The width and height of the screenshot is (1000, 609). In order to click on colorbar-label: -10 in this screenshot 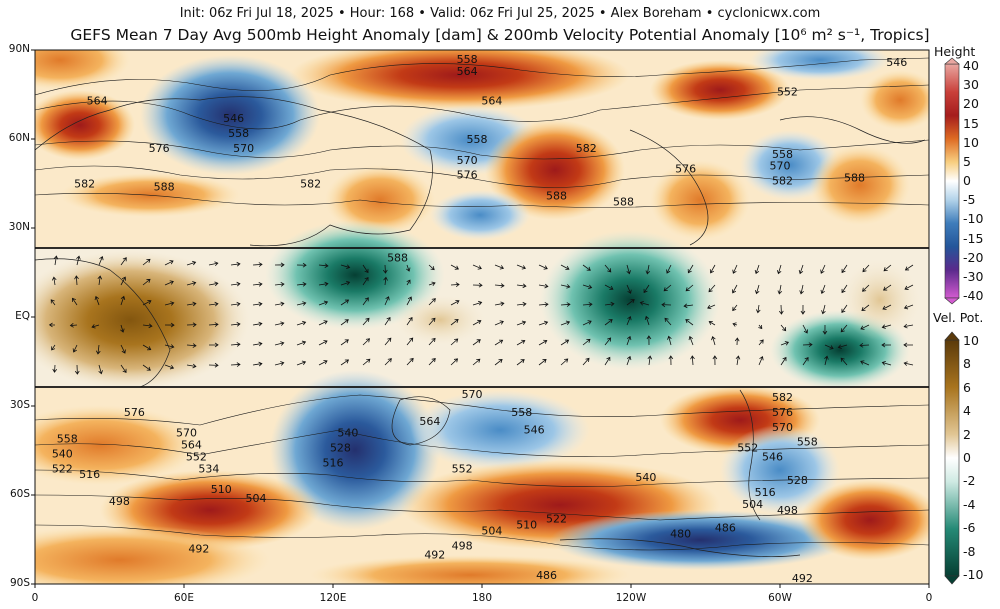, I will do `click(973, 574)`.